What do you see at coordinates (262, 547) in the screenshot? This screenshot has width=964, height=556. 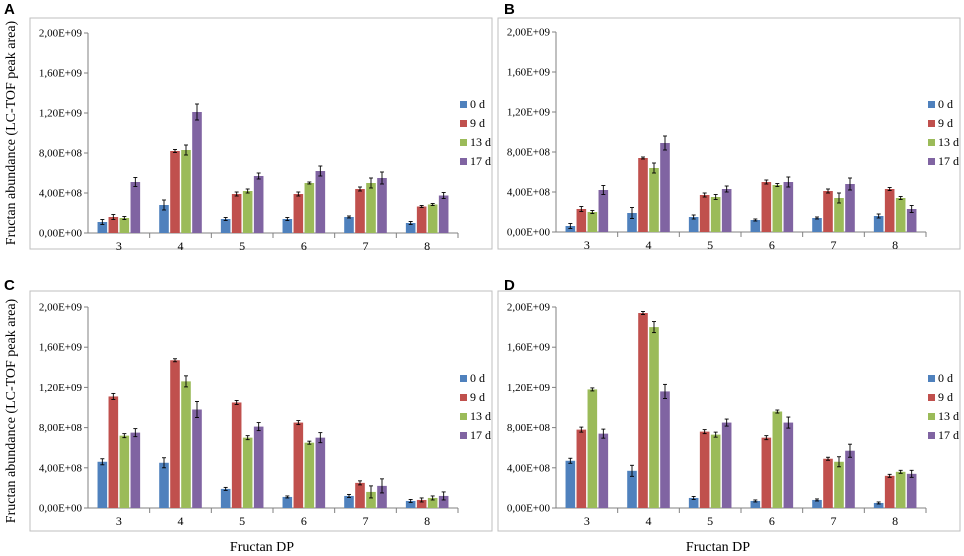 I see `x-axis-title-left: Fructan DP` at bounding box center [262, 547].